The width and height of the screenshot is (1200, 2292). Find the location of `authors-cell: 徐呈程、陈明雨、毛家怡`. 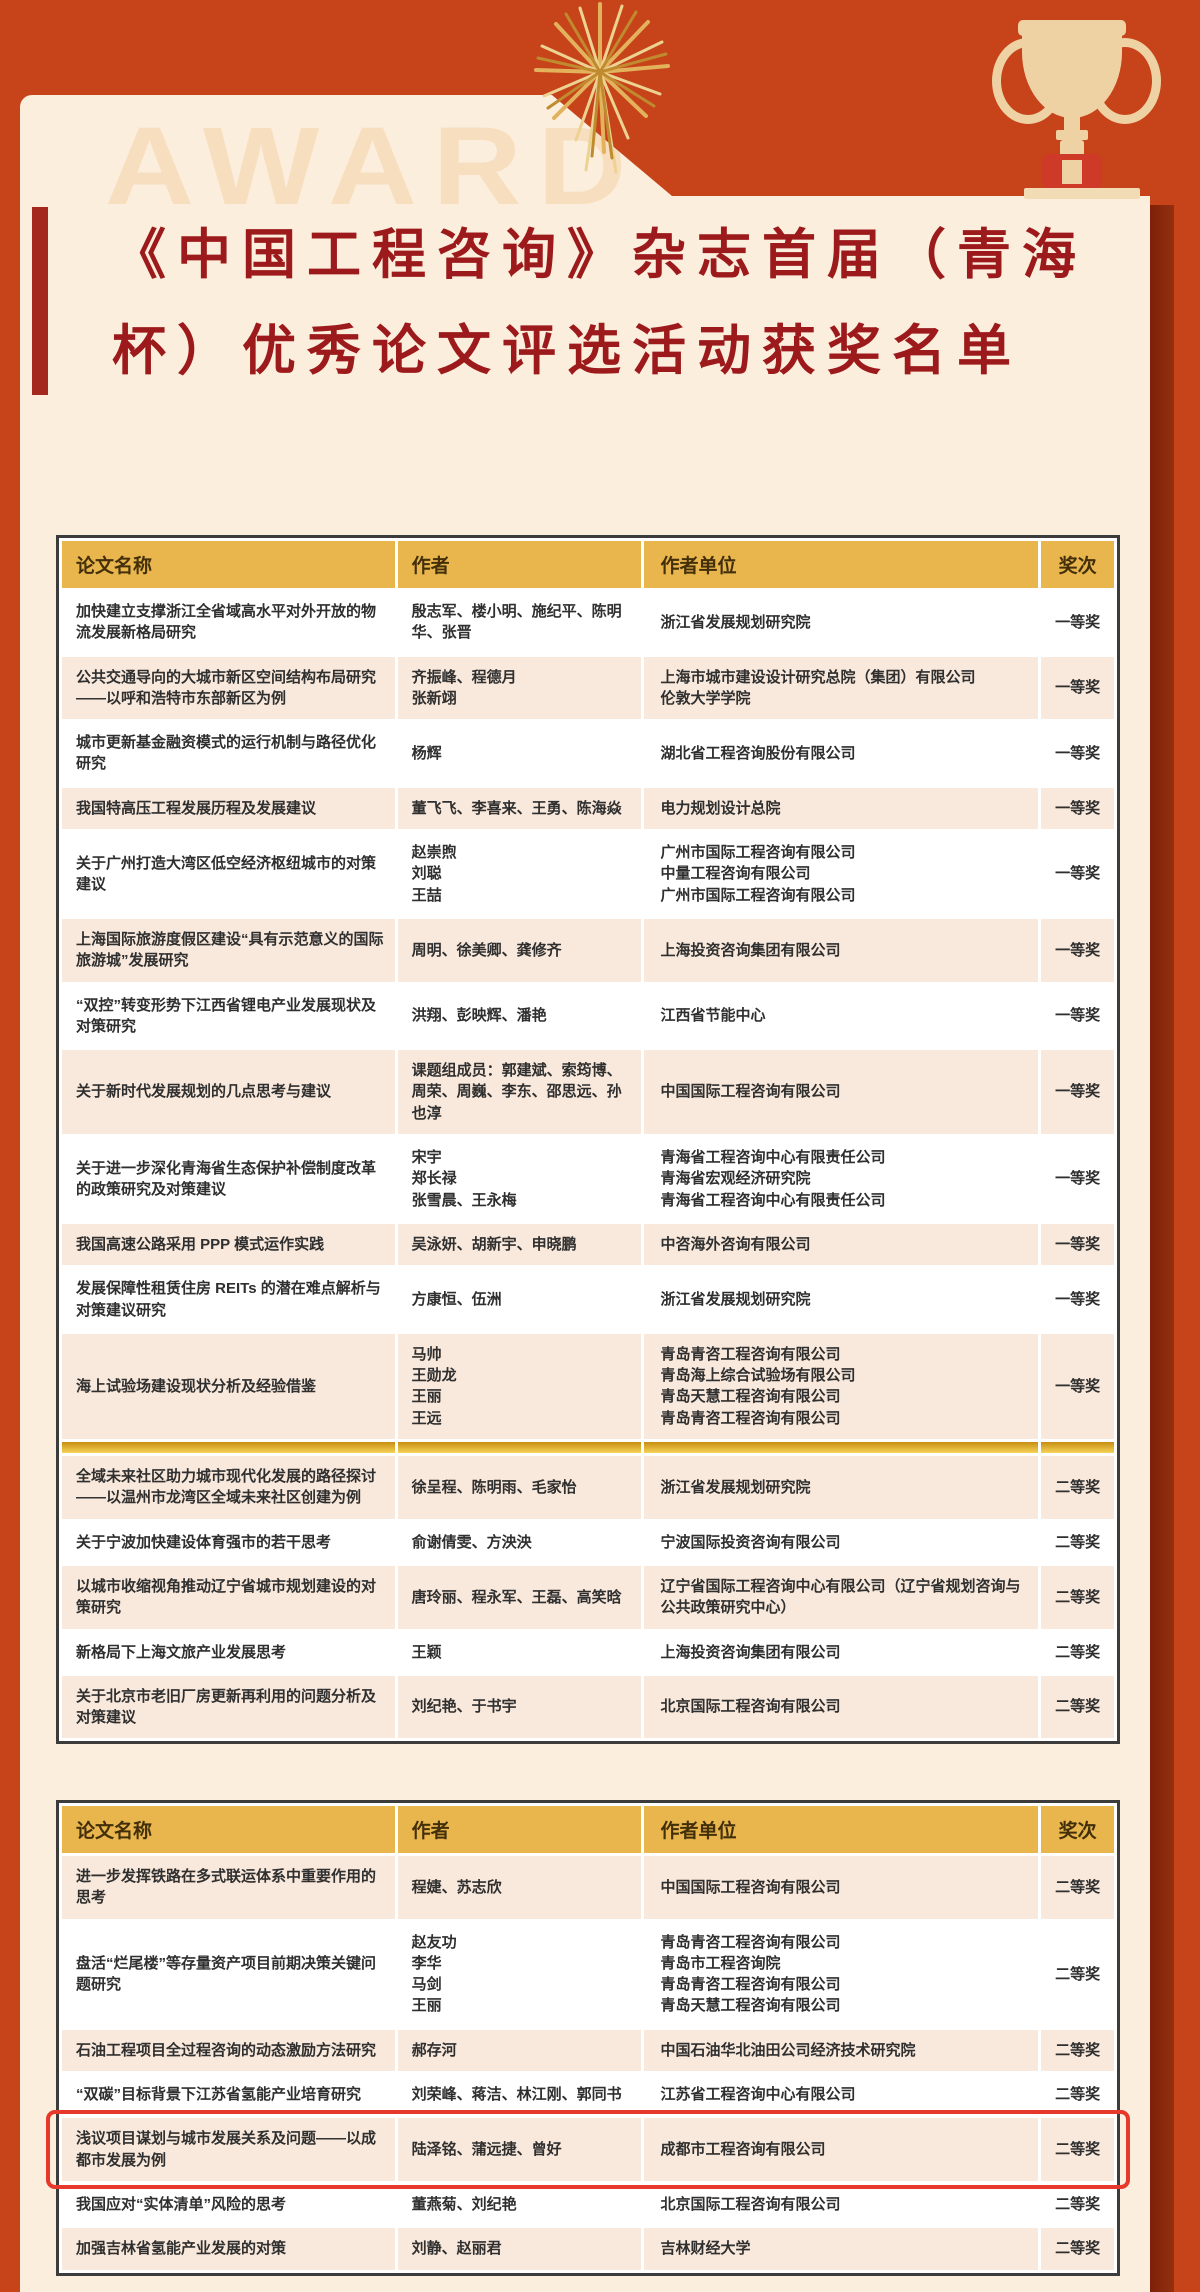

authors-cell: 徐呈程、陈明雨、毛家怡 is located at coordinates (519, 1487).